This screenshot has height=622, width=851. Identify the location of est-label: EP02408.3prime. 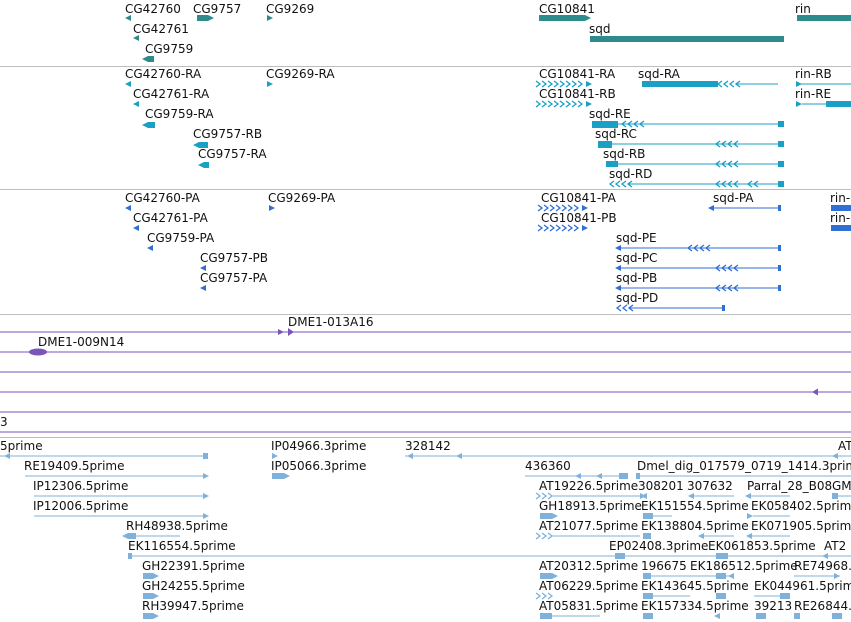
(659, 546).